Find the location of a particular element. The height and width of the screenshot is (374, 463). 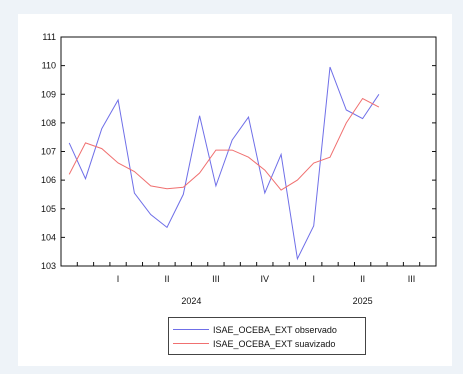

y-tick-label: 106 is located at coordinates (48, 180).